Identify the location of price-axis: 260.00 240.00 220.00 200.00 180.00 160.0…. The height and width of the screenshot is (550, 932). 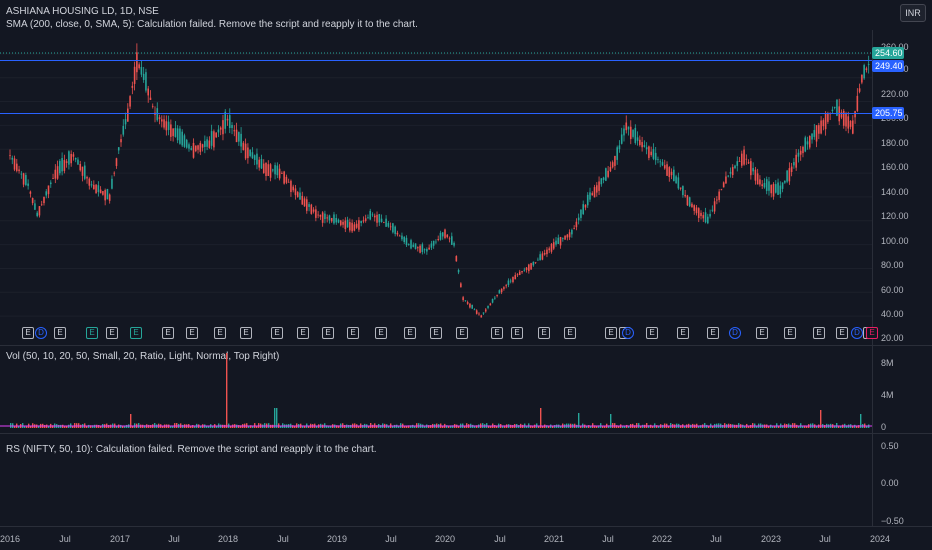
(902, 187).